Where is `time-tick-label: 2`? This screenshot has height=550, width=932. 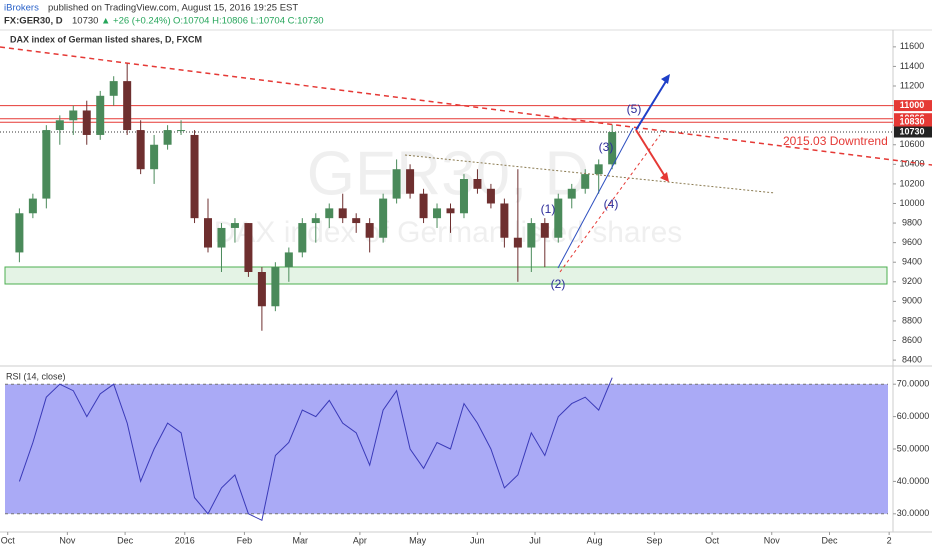
time-tick-label: 2 is located at coordinates (889, 540).